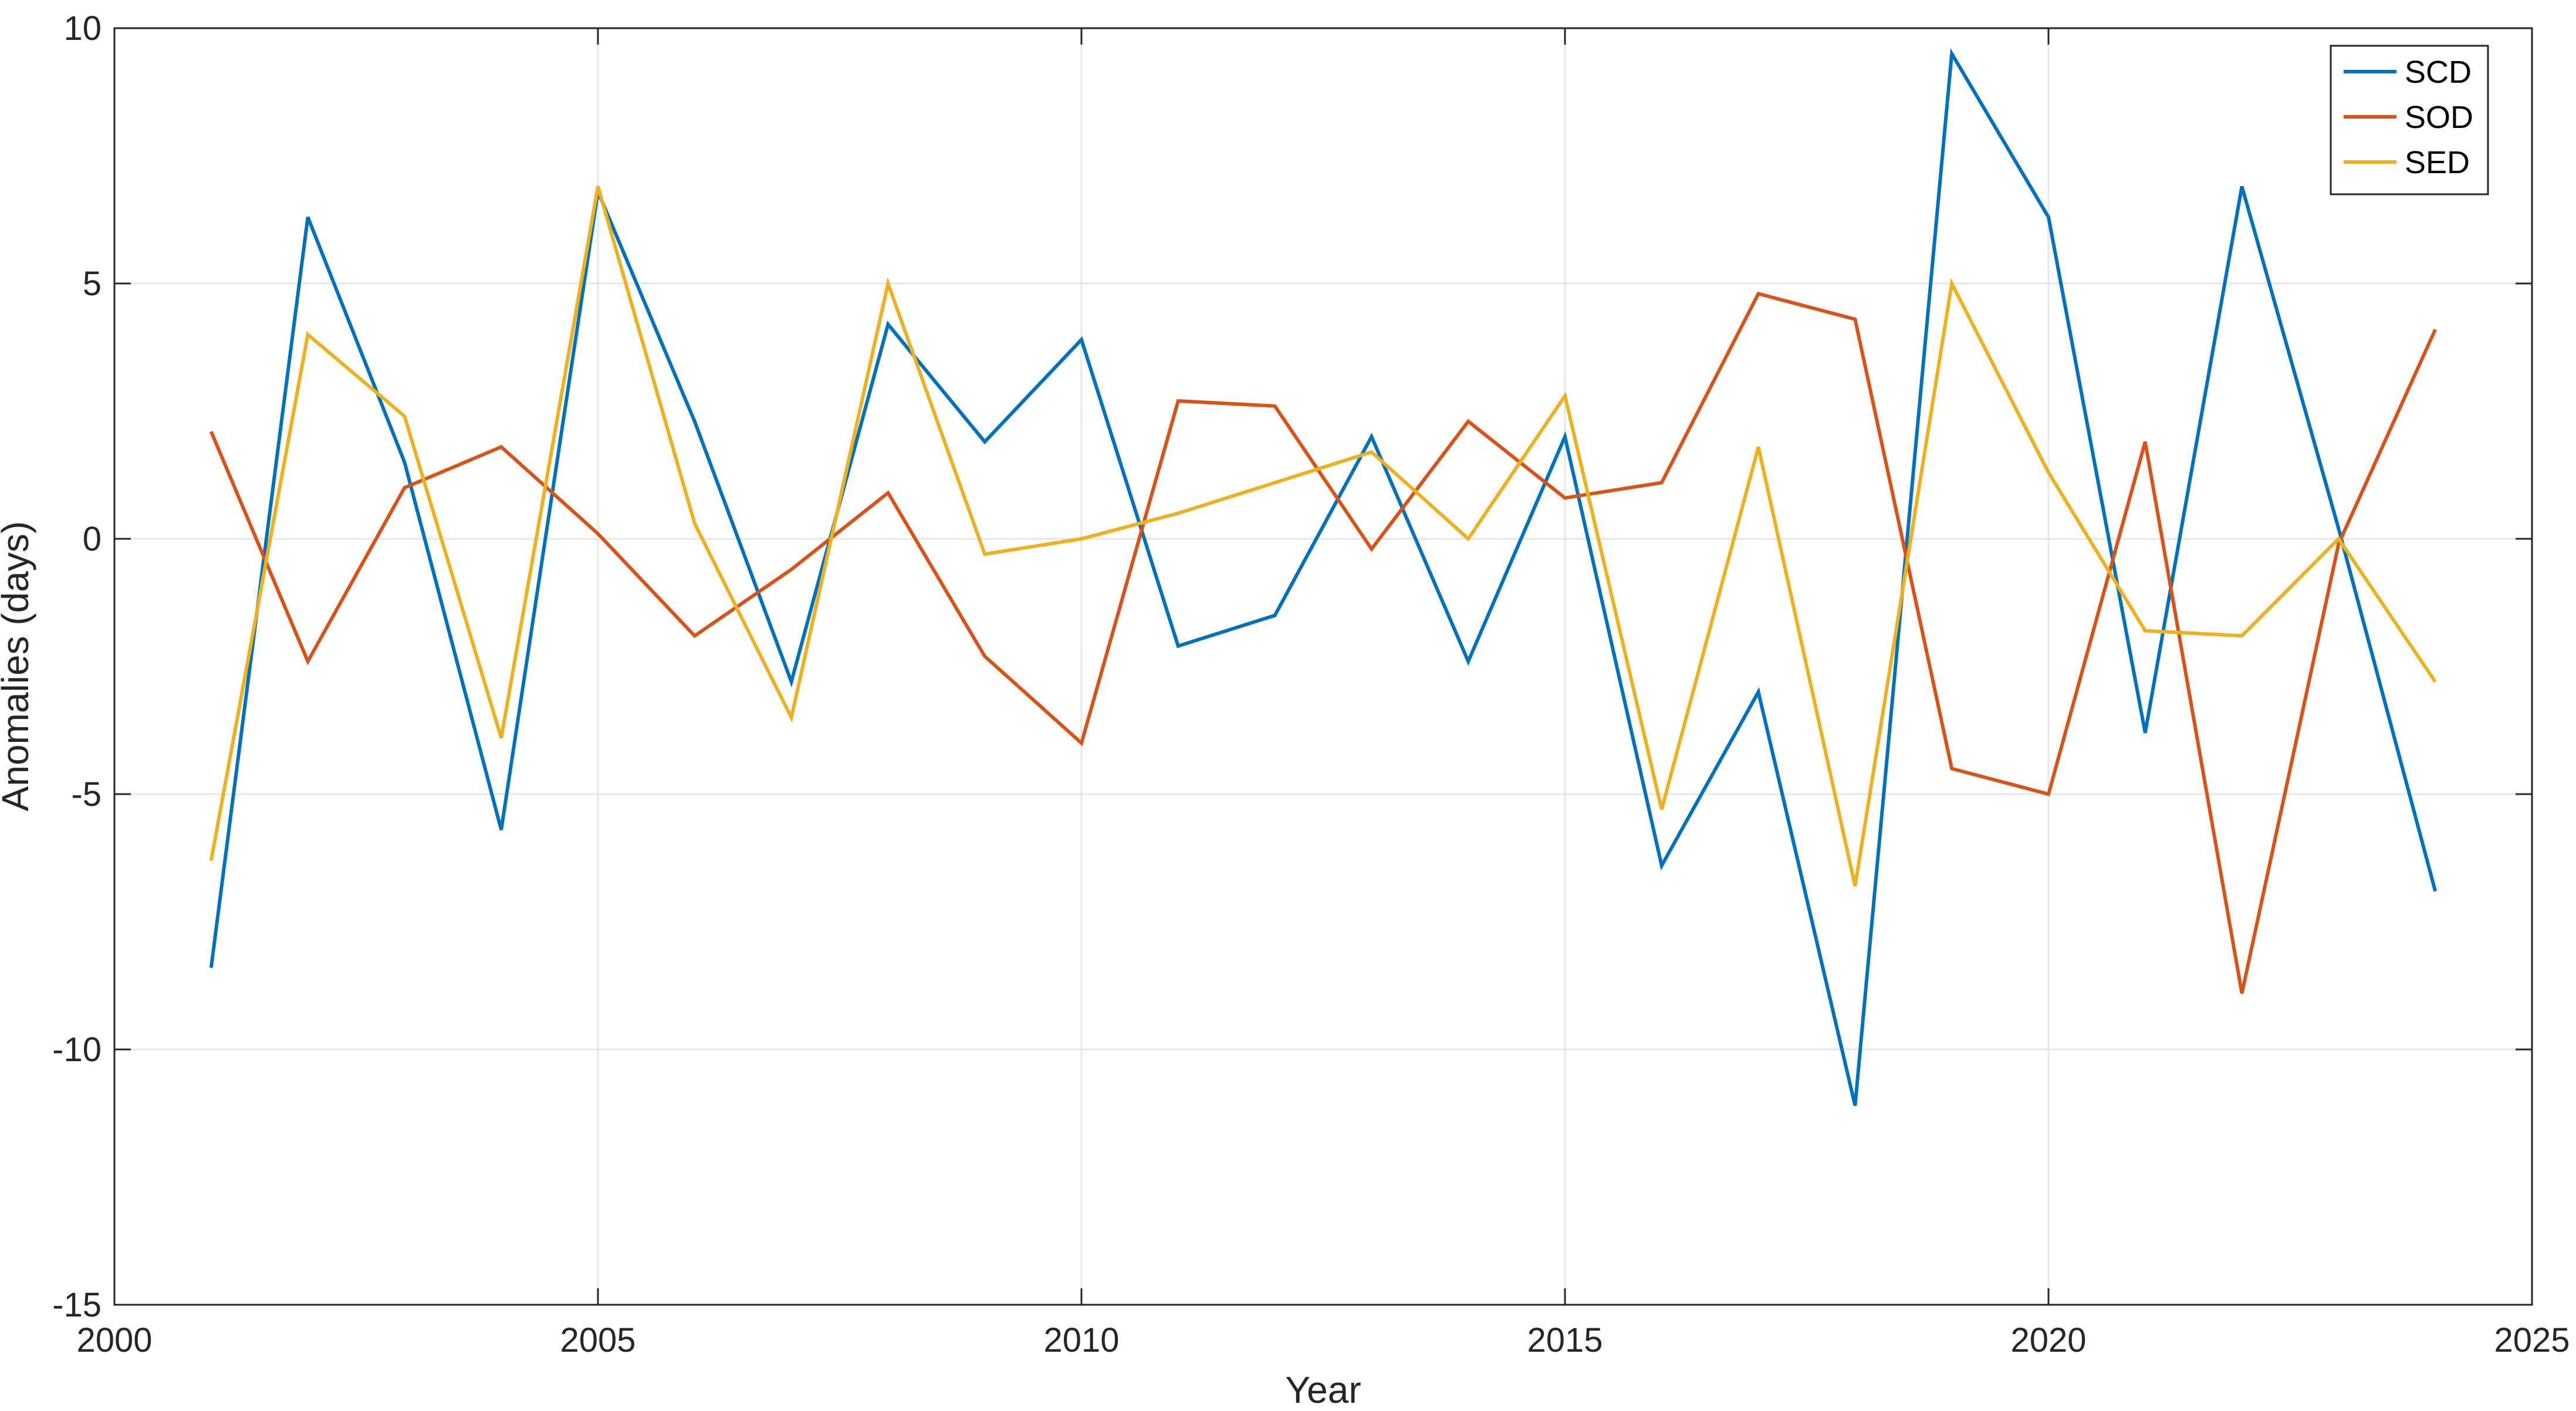 This screenshot has width=2576, height=1411. I want to click on legend-label-sod: SOD, so click(2439, 118).